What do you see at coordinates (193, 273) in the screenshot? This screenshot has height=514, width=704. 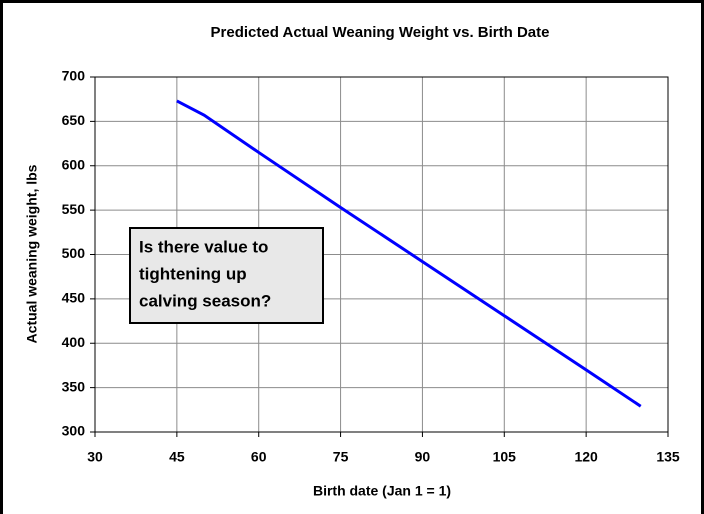 I see `annotation-text: tightening up` at bounding box center [193, 273].